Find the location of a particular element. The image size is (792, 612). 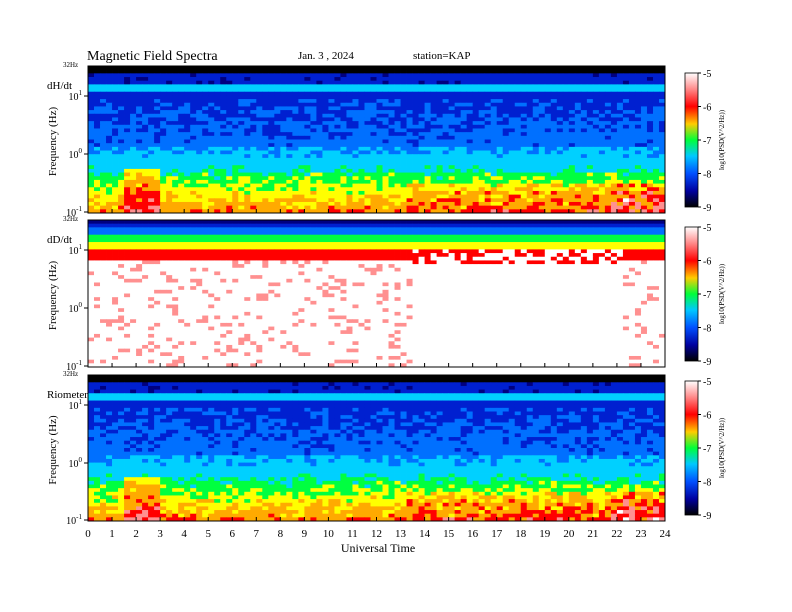

x-tick-label: 12 is located at coordinates (376, 534).